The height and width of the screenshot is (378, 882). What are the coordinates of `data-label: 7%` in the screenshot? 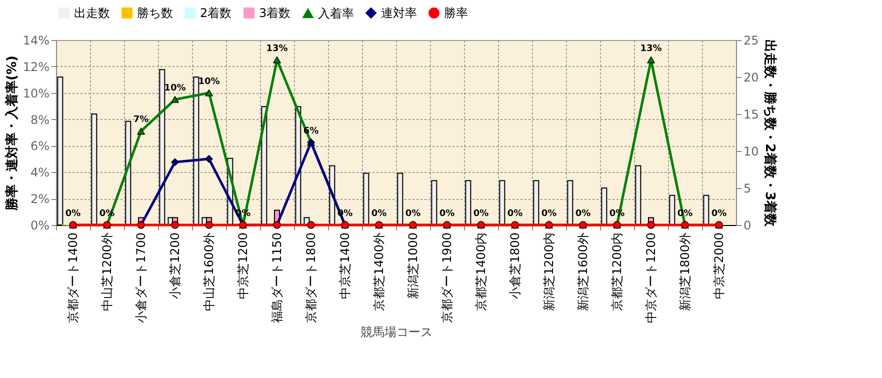 It's located at (141, 120).